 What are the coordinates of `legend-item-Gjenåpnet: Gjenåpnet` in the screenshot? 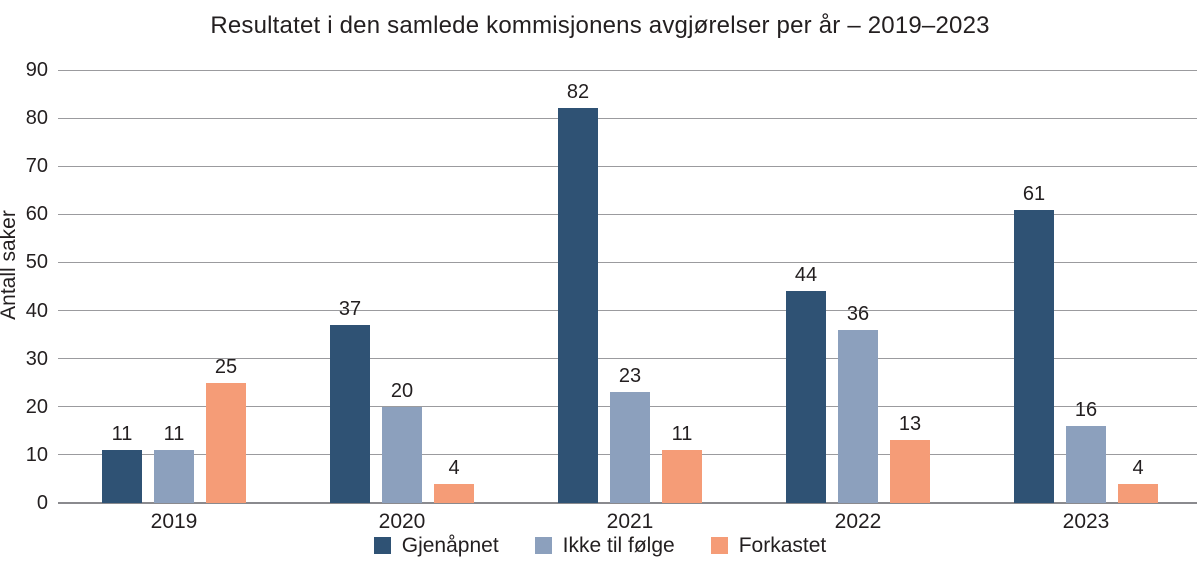 It's located at (436, 545).